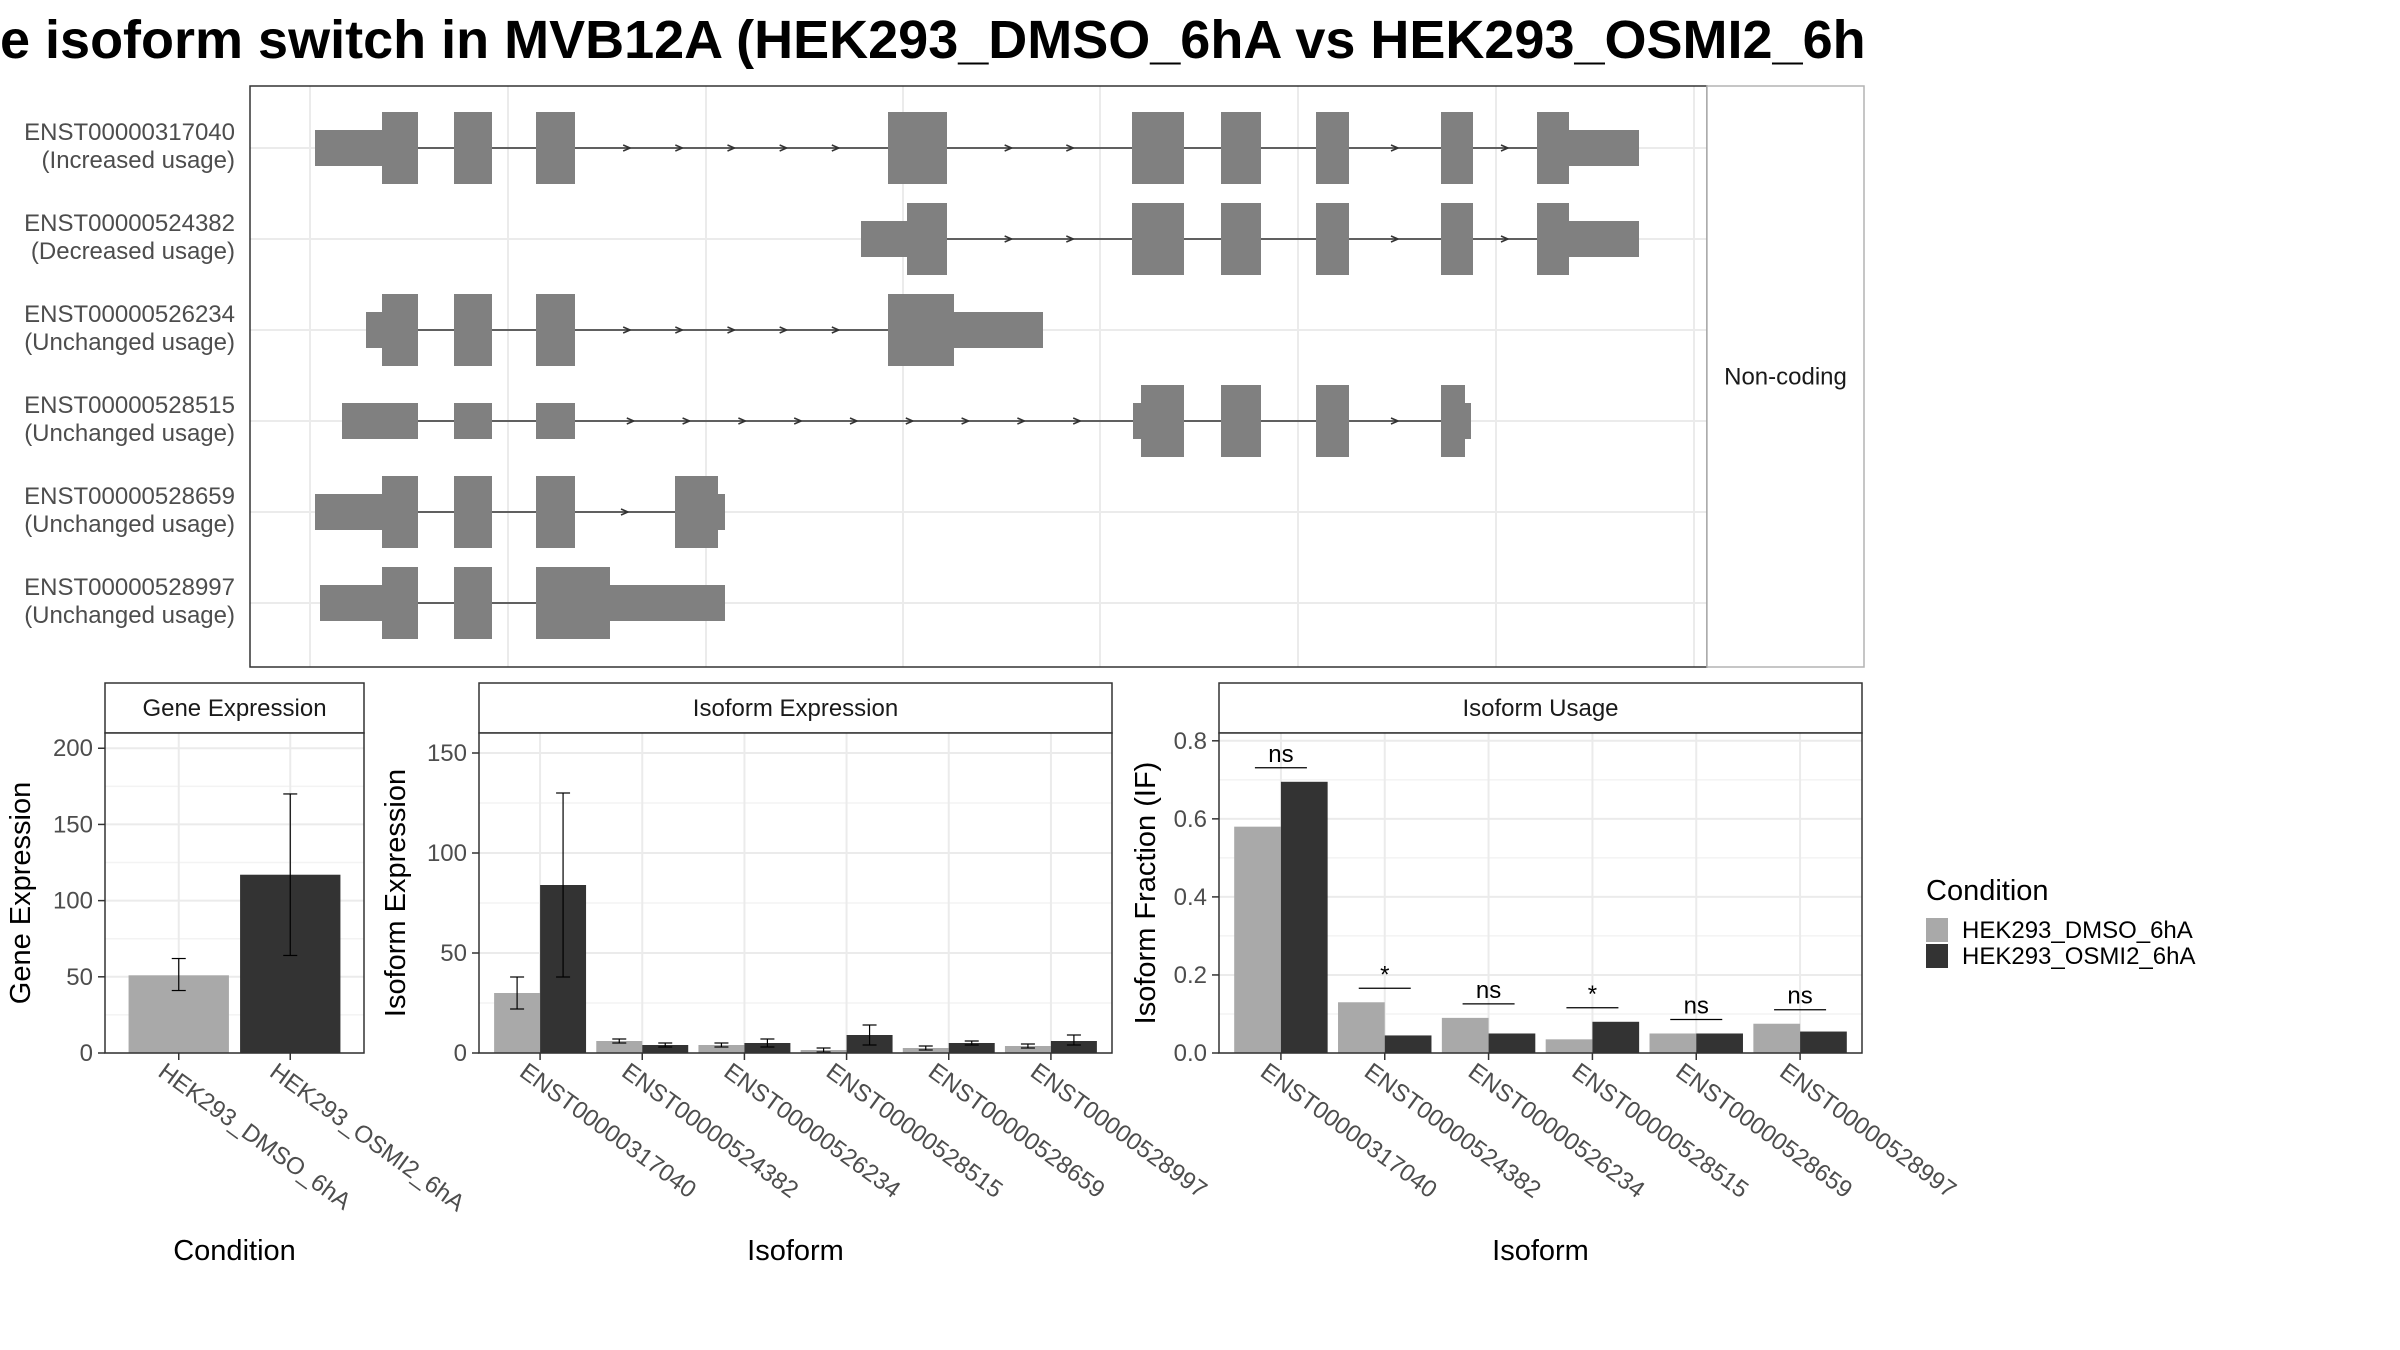 The image size is (2400, 1350). What do you see at coordinates (367, 1137) in the screenshot?
I see `x-tick-label: HEK293_OSMI2_6hA` at bounding box center [367, 1137].